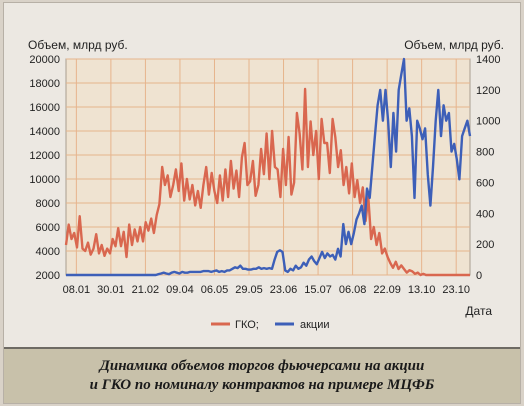 This screenshot has height=406, width=524. I want to click on right-tick-label: 1400, so click(488, 60).